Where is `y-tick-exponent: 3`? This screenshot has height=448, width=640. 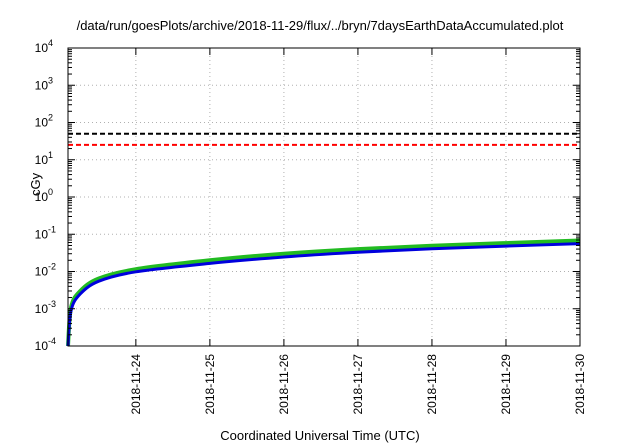 y-tick-exponent: 3 is located at coordinates (50, 80).